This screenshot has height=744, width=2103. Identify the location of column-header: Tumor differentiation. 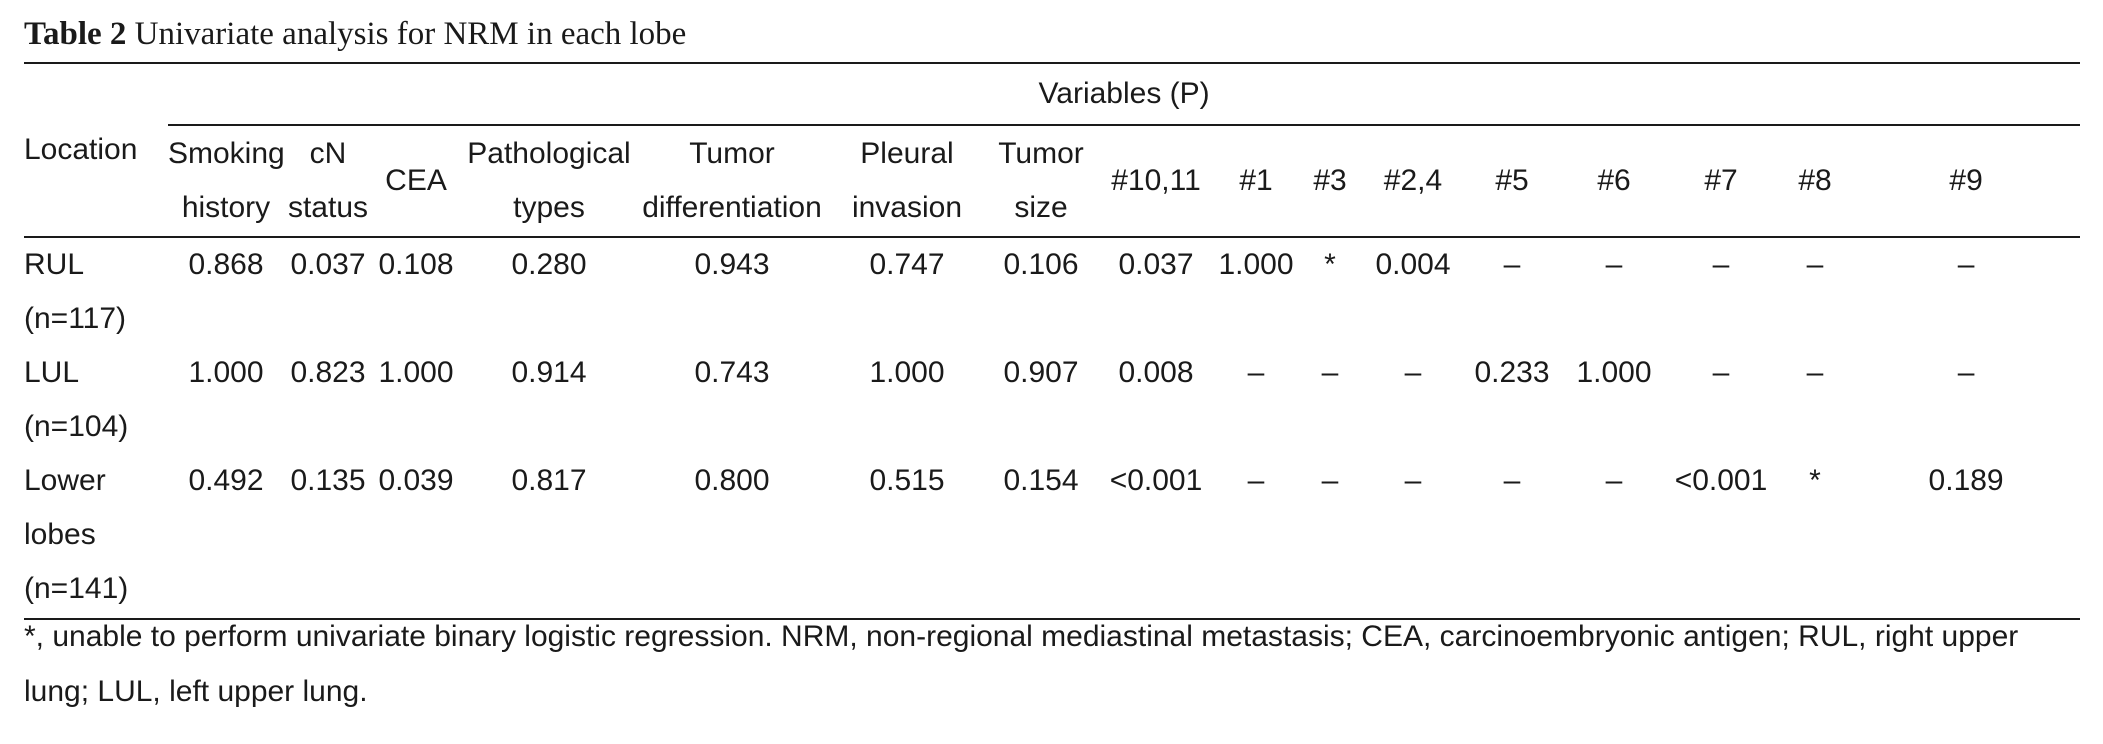
(732, 181).